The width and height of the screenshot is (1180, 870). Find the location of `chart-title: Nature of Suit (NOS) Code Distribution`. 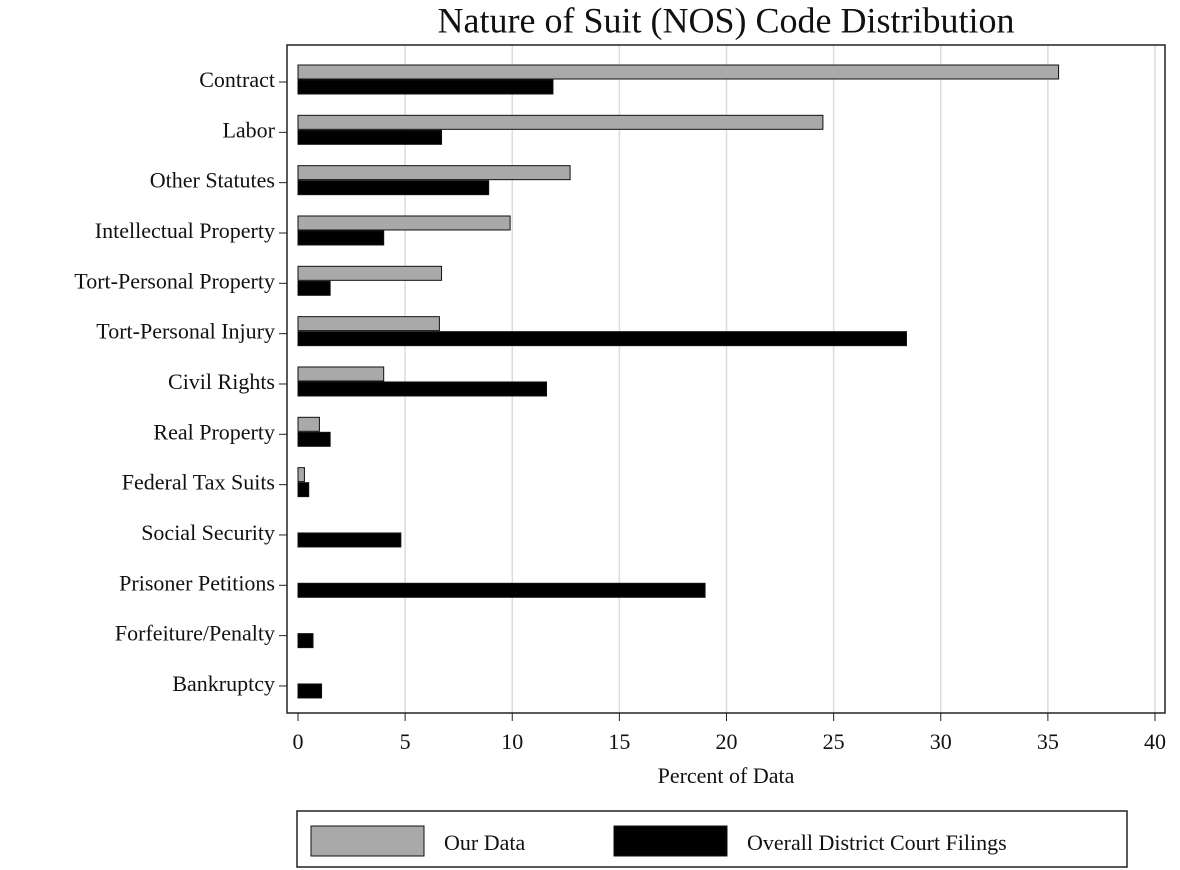

chart-title: Nature of Suit (NOS) Code Distribution is located at coordinates (726, 20).